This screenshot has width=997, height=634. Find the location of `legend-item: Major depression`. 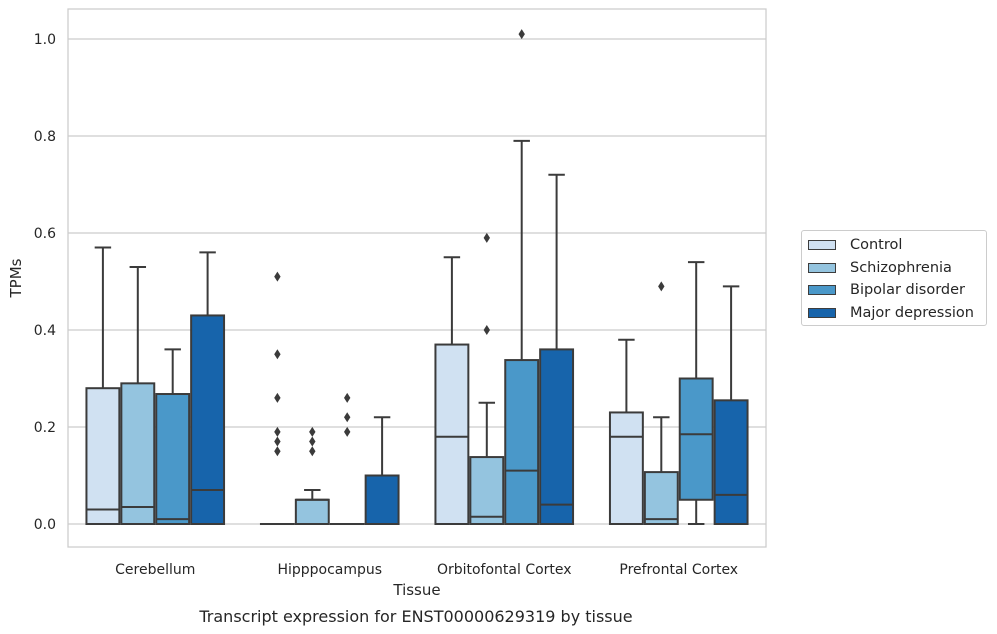

legend-item: Major depression is located at coordinates (891, 313).